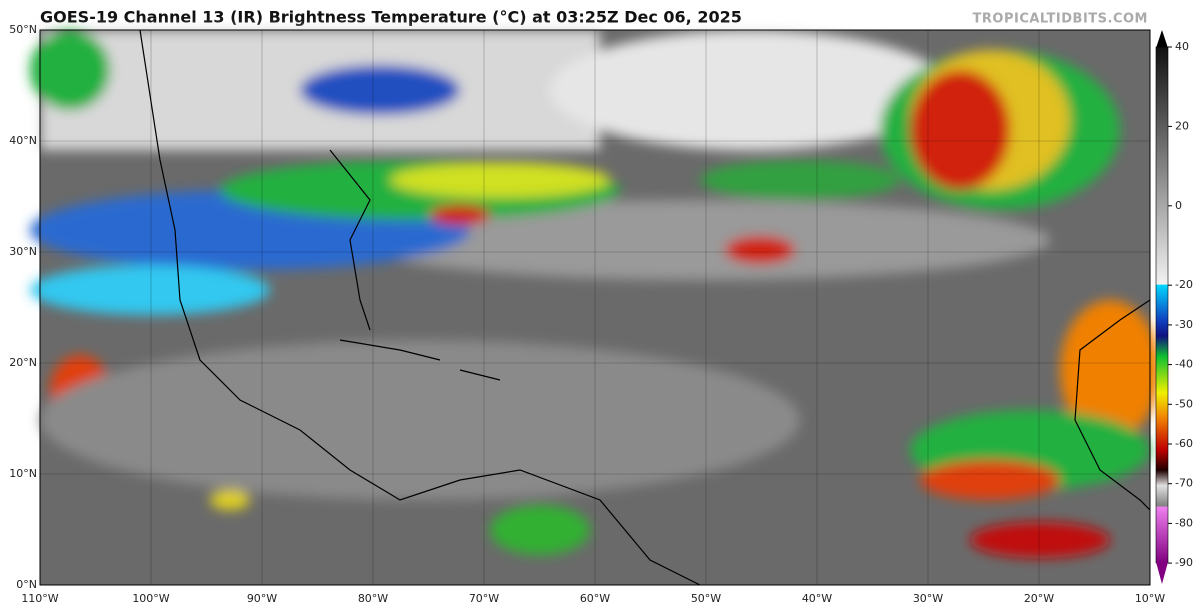 This screenshot has width=1200, height=612. What do you see at coordinates (817, 598) in the screenshot?
I see `lon-label: 40°W` at bounding box center [817, 598].